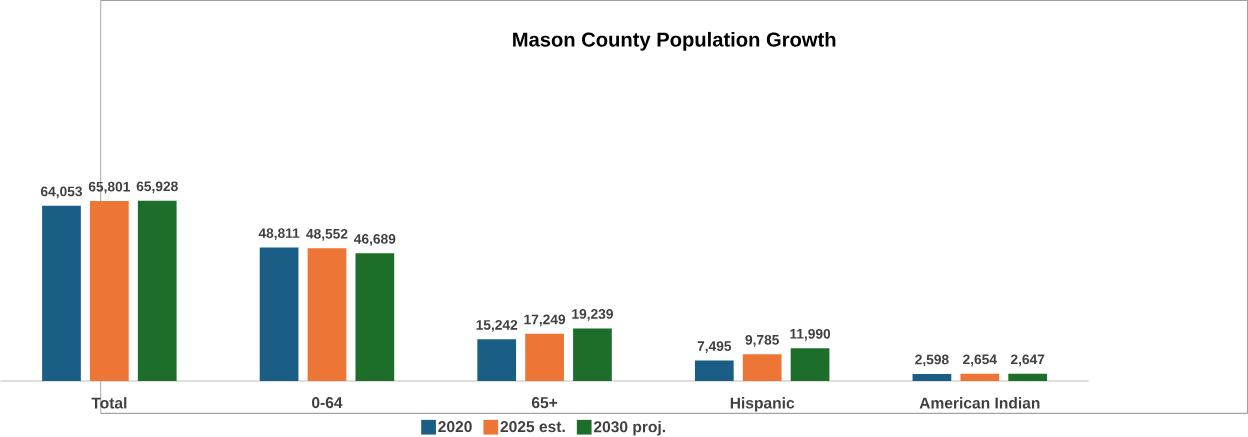 This screenshot has width=1248, height=437. Describe the element at coordinates (545, 320) in the screenshot. I see `data-label: 17,249` at that location.